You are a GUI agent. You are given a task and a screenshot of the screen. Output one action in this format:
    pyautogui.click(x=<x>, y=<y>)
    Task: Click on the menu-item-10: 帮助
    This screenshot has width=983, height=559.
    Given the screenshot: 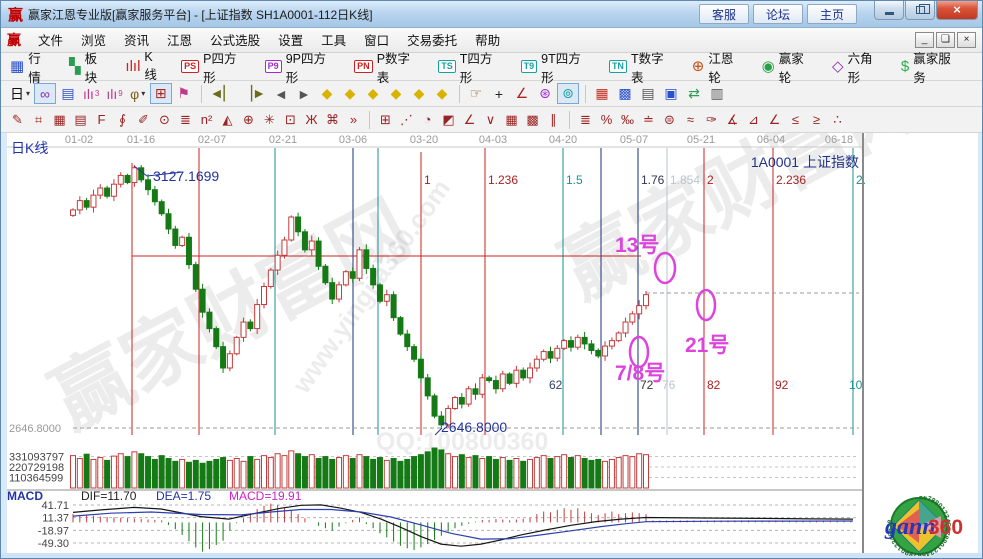 What is the action you would take?
    pyautogui.click(x=488, y=41)
    